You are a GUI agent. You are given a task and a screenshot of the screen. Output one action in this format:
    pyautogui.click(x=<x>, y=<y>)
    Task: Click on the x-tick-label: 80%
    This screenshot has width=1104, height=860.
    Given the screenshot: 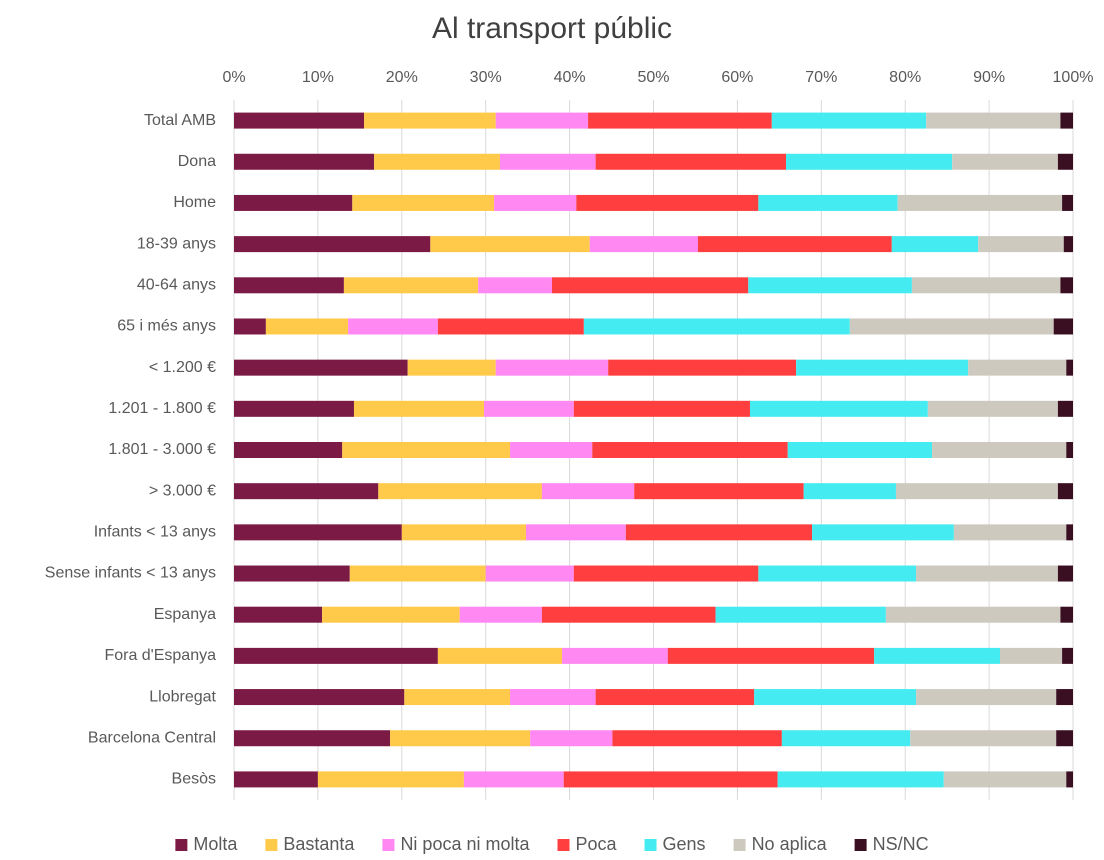 What is the action you would take?
    pyautogui.click(x=905, y=77)
    